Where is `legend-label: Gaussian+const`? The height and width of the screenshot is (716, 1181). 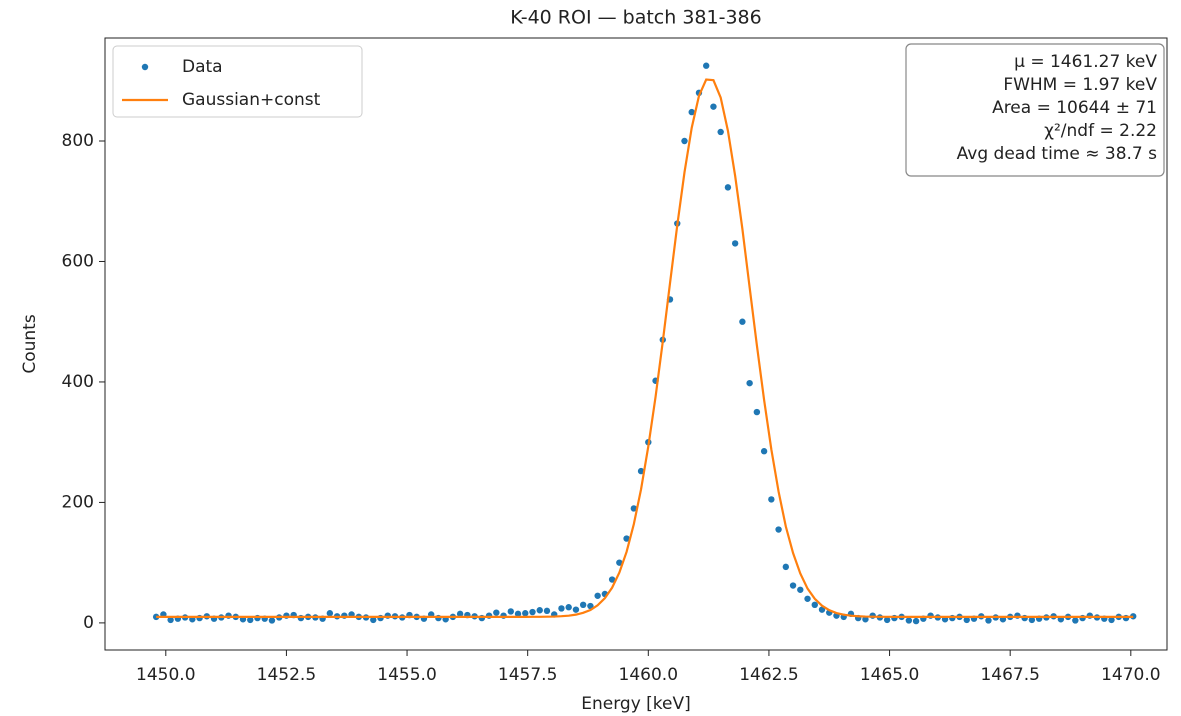 legend-label: Gaussian+const is located at coordinates (251, 100).